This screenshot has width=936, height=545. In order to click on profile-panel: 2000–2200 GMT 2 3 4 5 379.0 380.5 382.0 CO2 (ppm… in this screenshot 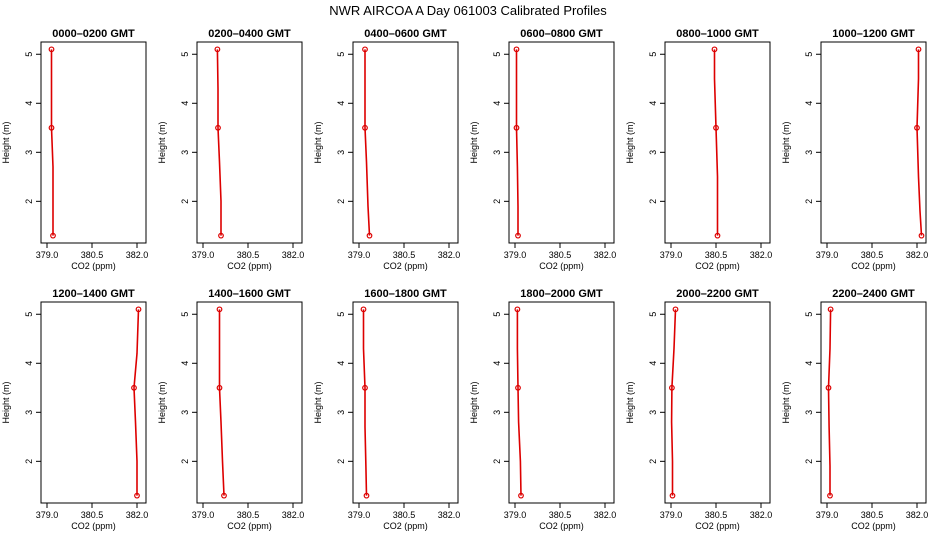, I will do `click(698, 409)`.